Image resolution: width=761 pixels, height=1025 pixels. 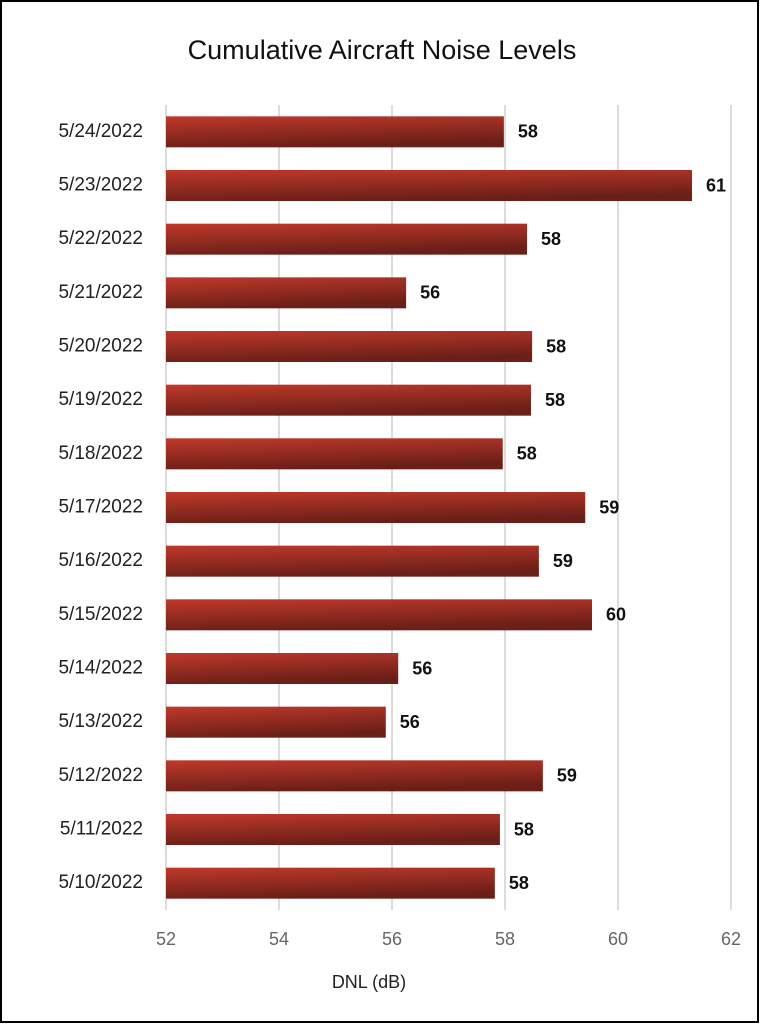 I want to click on y-tick-label: 5/22/2022, so click(x=100, y=238).